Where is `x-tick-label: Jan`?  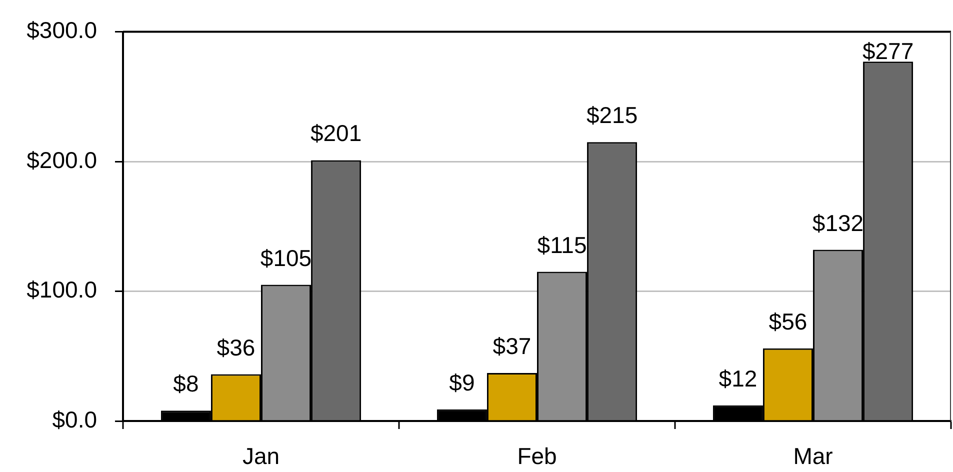
x-tick-label: Jan is located at coordinates (261, 456).